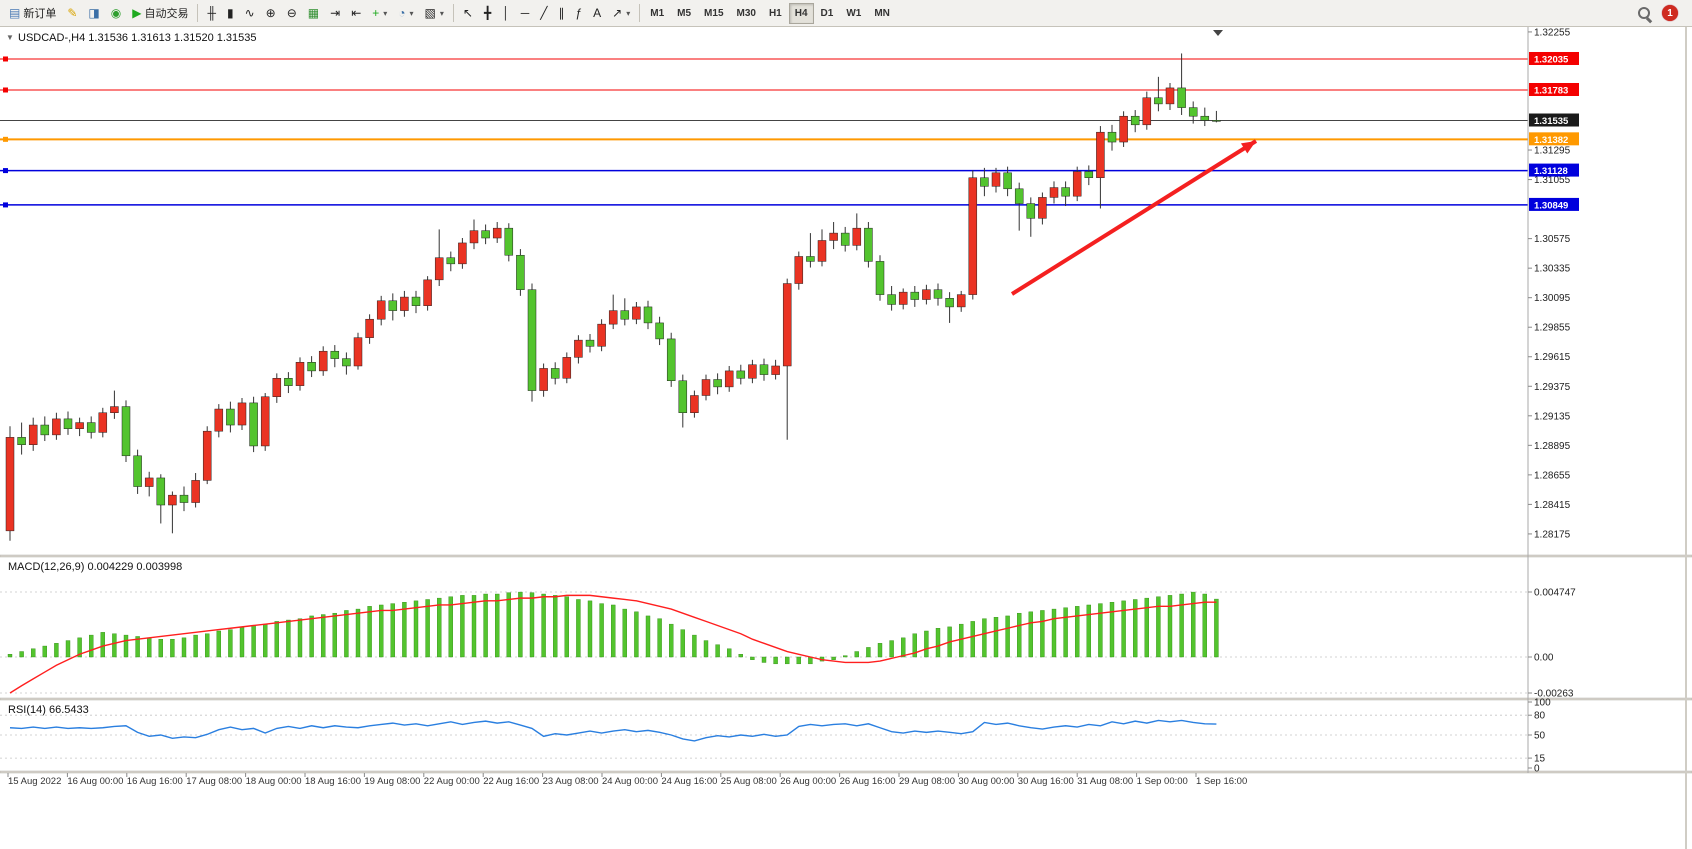 The image size is (1692, 849). Describe the element at coordinates (1552, 328) in the screenshot. I see `price-tick-label: 1.29855` at that location.